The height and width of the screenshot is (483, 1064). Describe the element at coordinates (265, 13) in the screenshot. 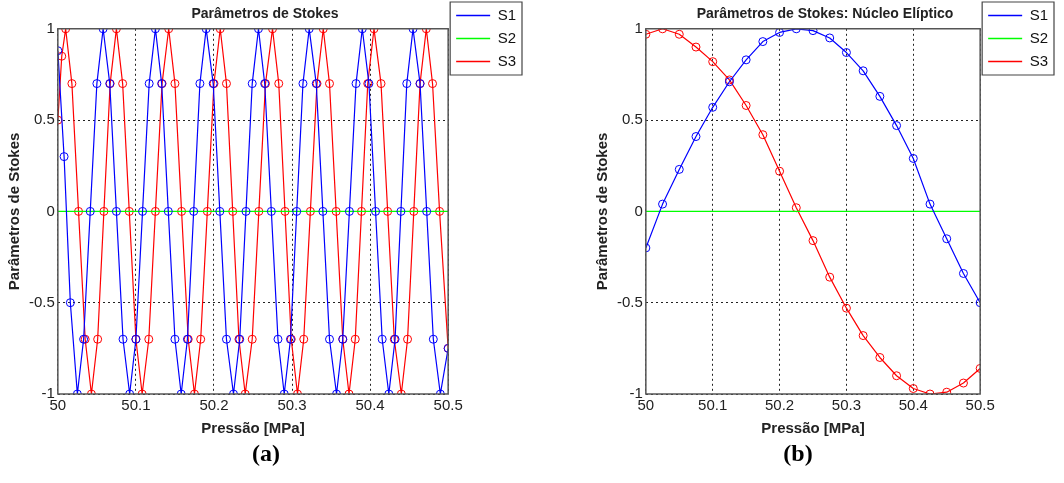

I see `chart-title: Parâmetros de Stokes` at that location.